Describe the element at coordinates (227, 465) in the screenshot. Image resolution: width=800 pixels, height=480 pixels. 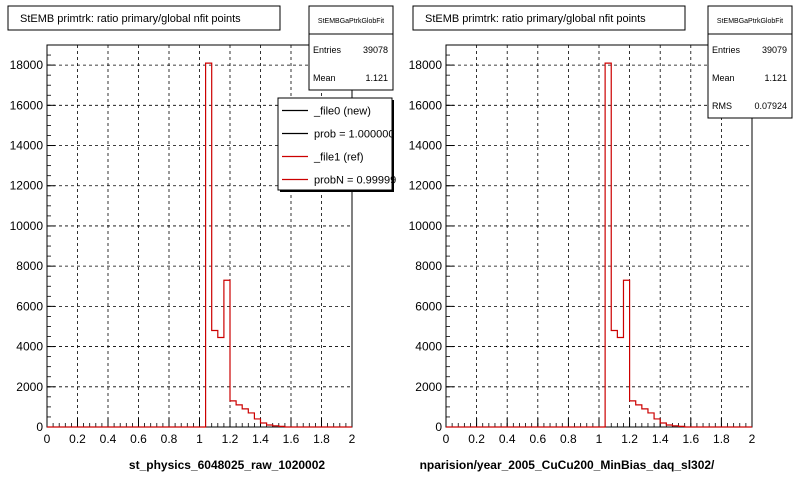
I see `x-axis-label: st_physics_6048025_raw_1020002` at that location.